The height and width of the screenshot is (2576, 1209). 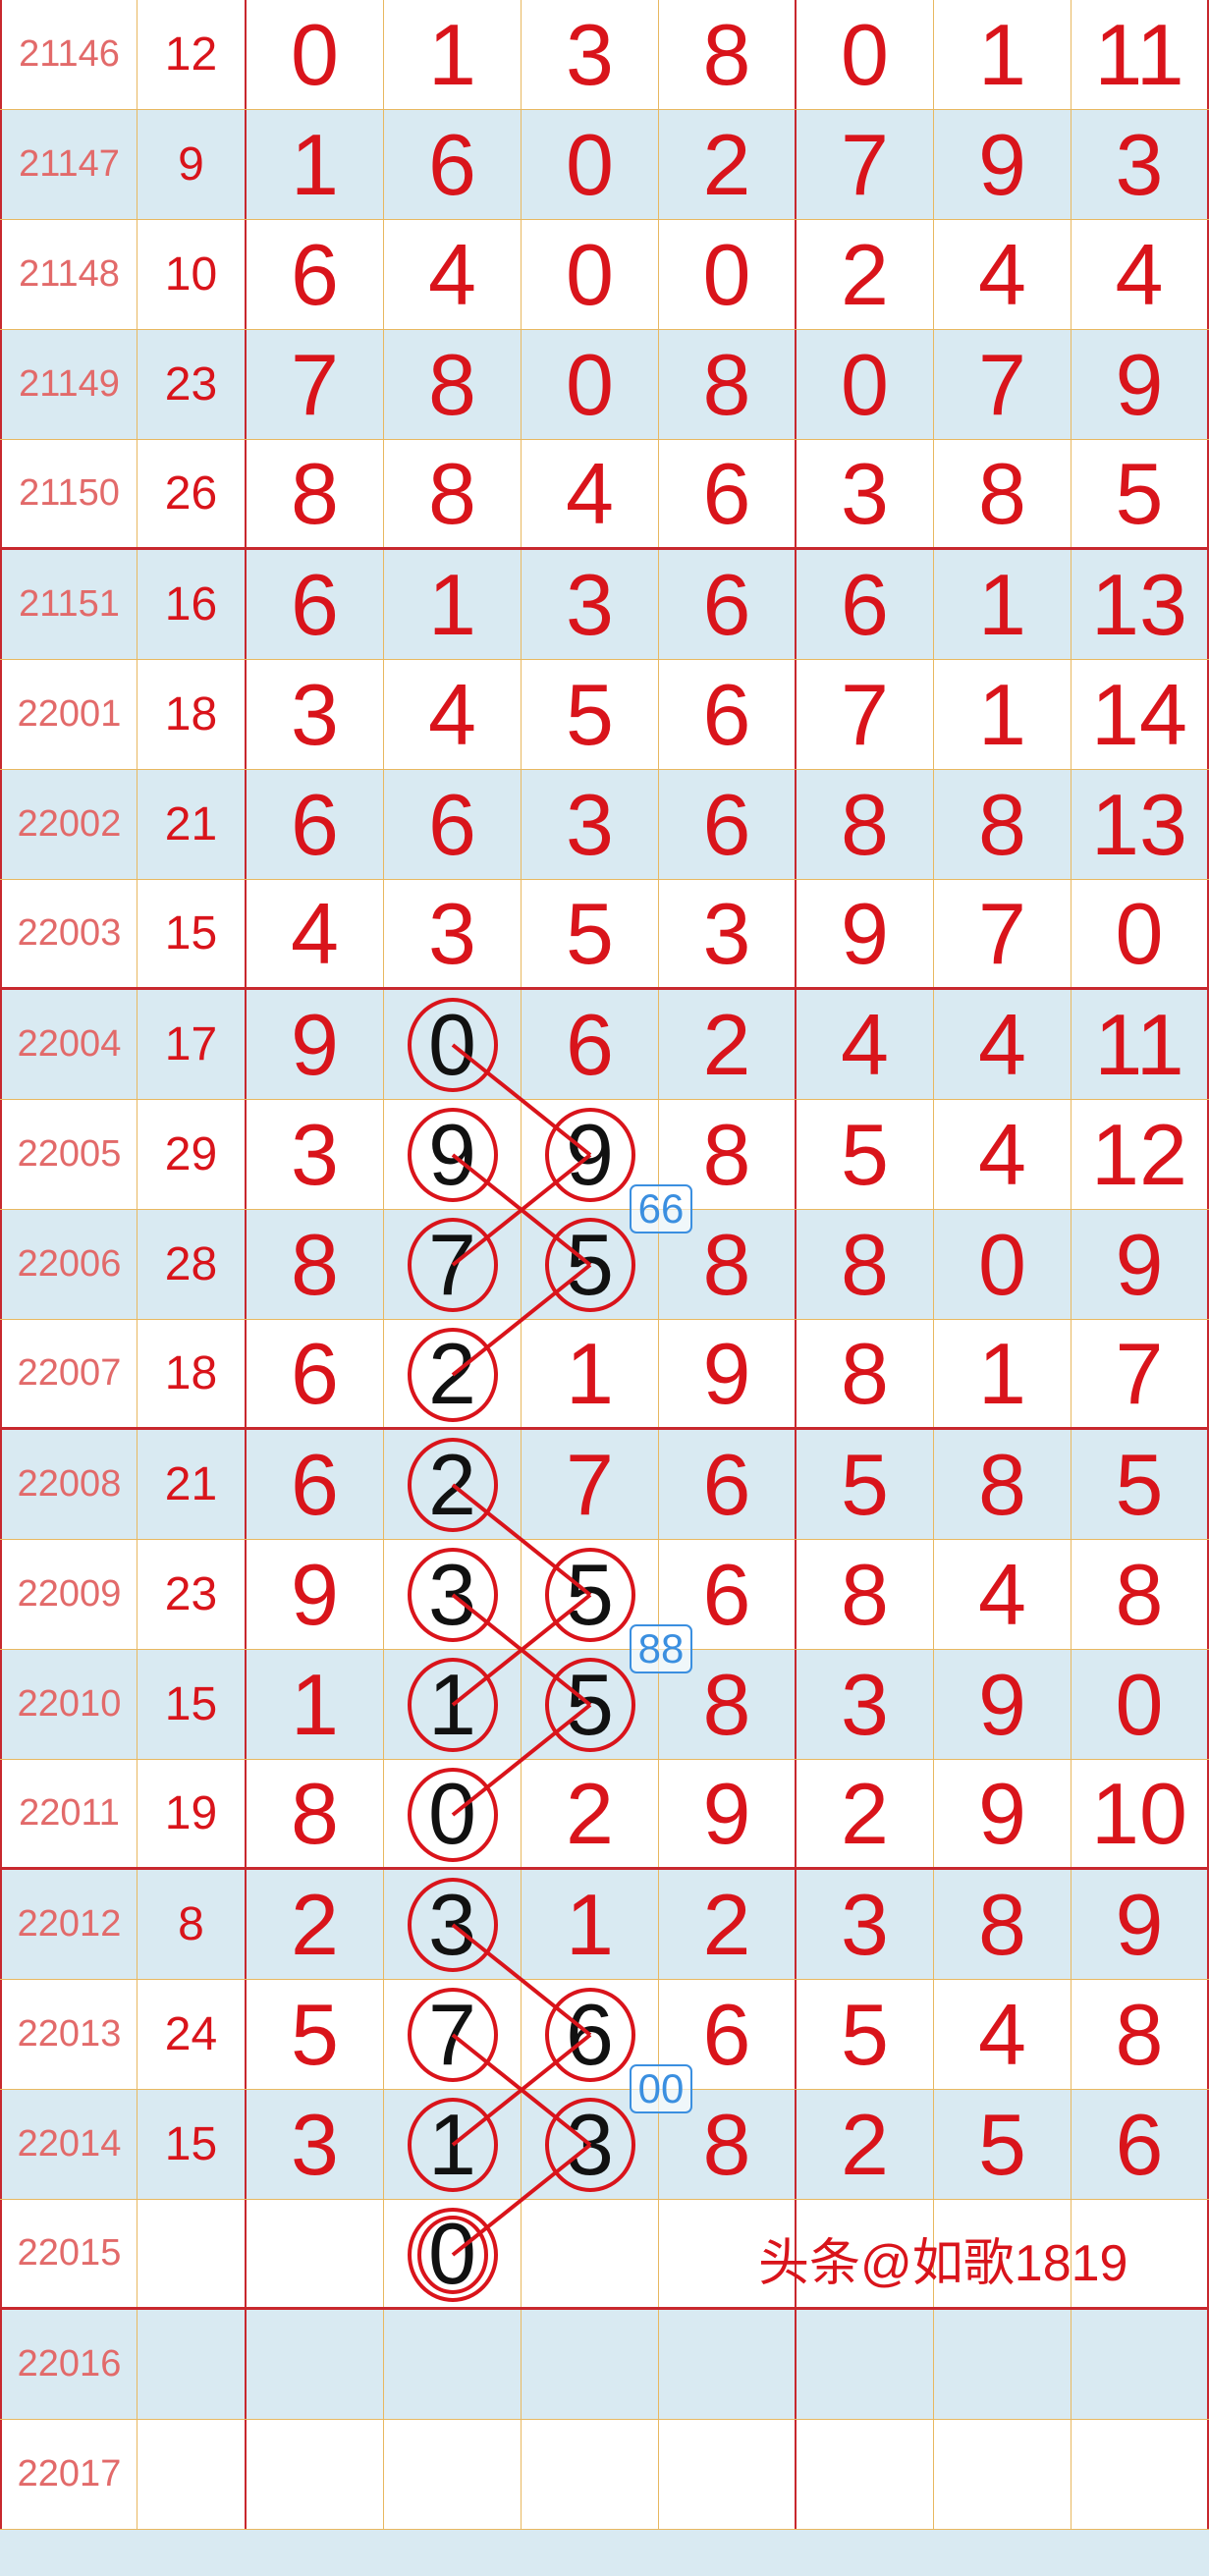 What do you see at coordinates (604, 1925) in the screenshot?
I see `table-row: 22012 8 2 3 1 2 3 8 9` at bounding box center [604, 1925].